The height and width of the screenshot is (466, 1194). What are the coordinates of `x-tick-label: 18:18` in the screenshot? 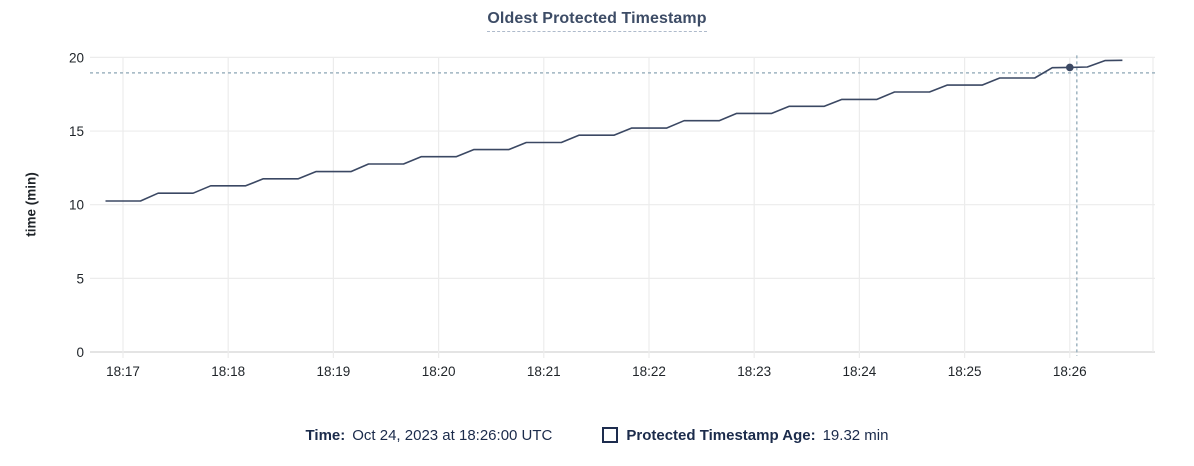 It's located at (228, 371).